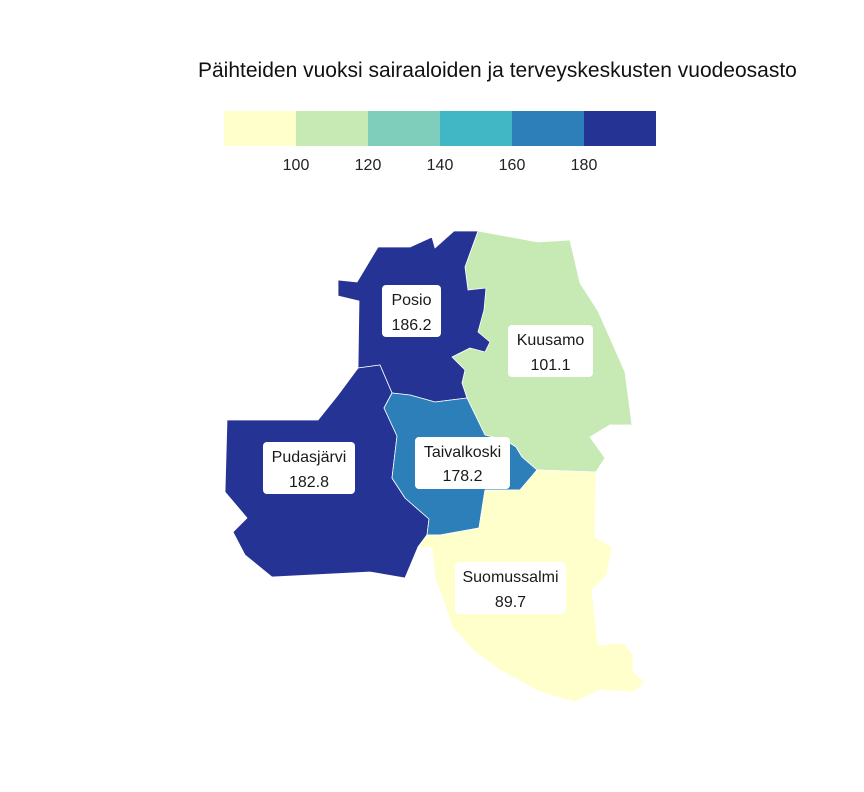 Image resolution: width=864 pixels, height=792 pixels. I want to click on legend-tick-120: 120, so click(368, 165).